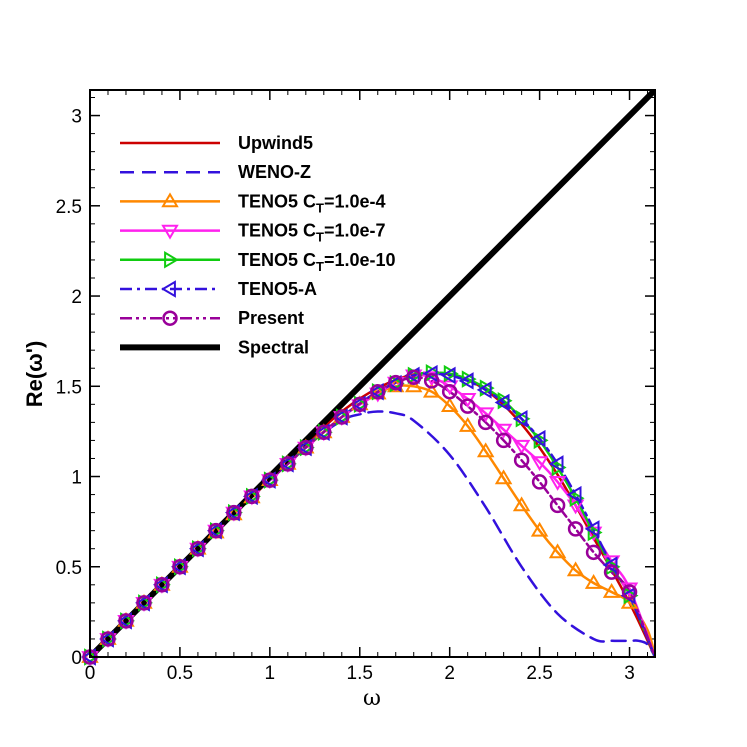 The image size is (747, 747). I want to click on legend-label-teno5-ct-1-0e-10: TENO5 CT=1.0e-10, so click(317, 262).